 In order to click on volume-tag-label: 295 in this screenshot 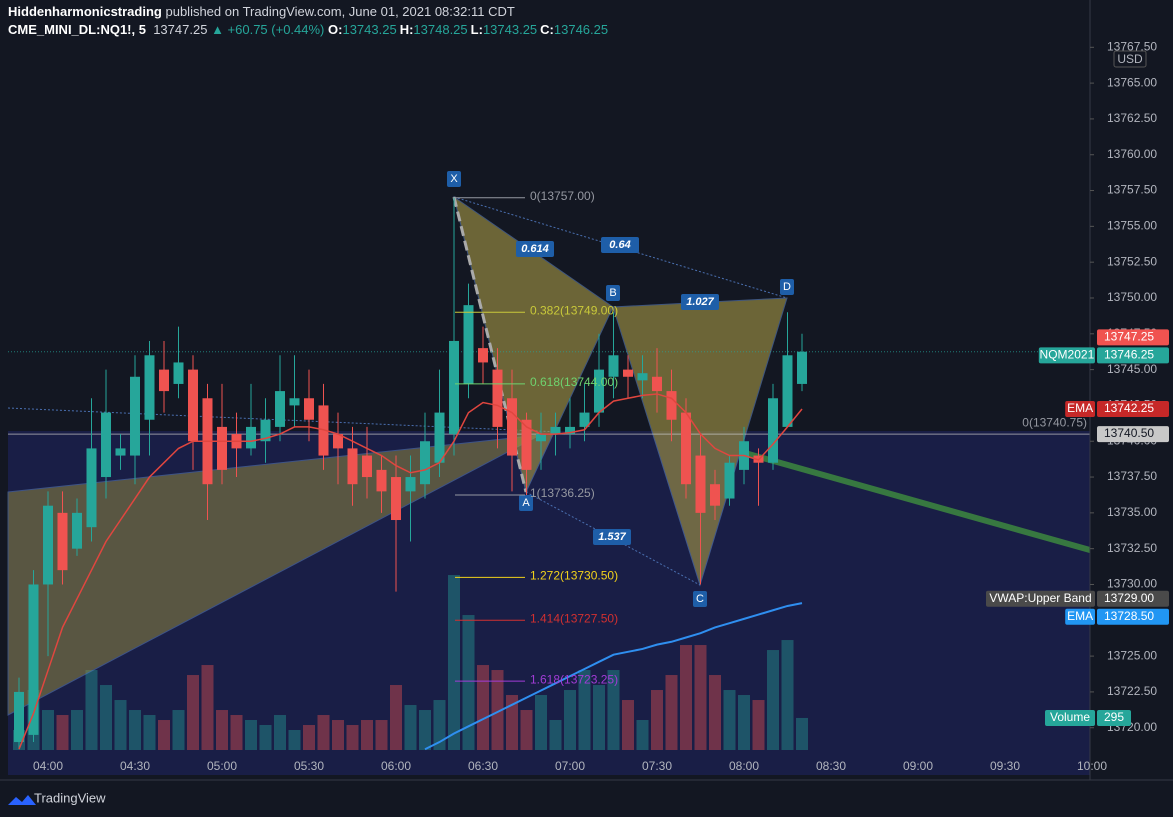, I will do `click(1114, 717)`.